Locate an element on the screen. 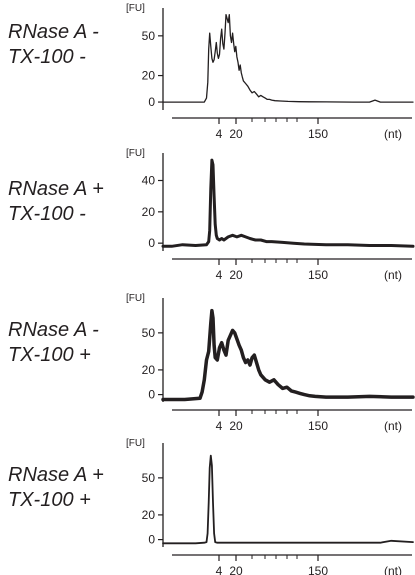 The width and height of the screenshot is (415, 575). condition-label: RNase A + TX-100 - is located at coordinates (56, 202).